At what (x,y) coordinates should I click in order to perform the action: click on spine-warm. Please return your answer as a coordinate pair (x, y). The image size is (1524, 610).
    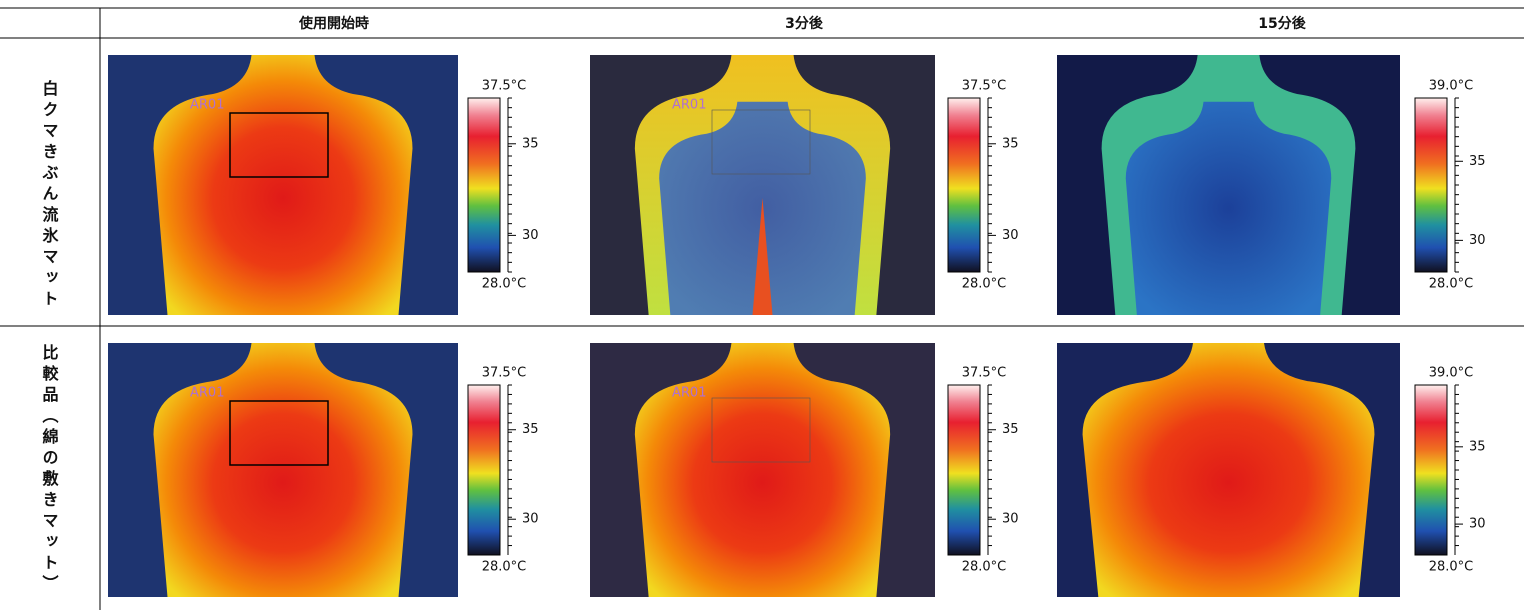
    Looking at the image, I should click on (762, 256).